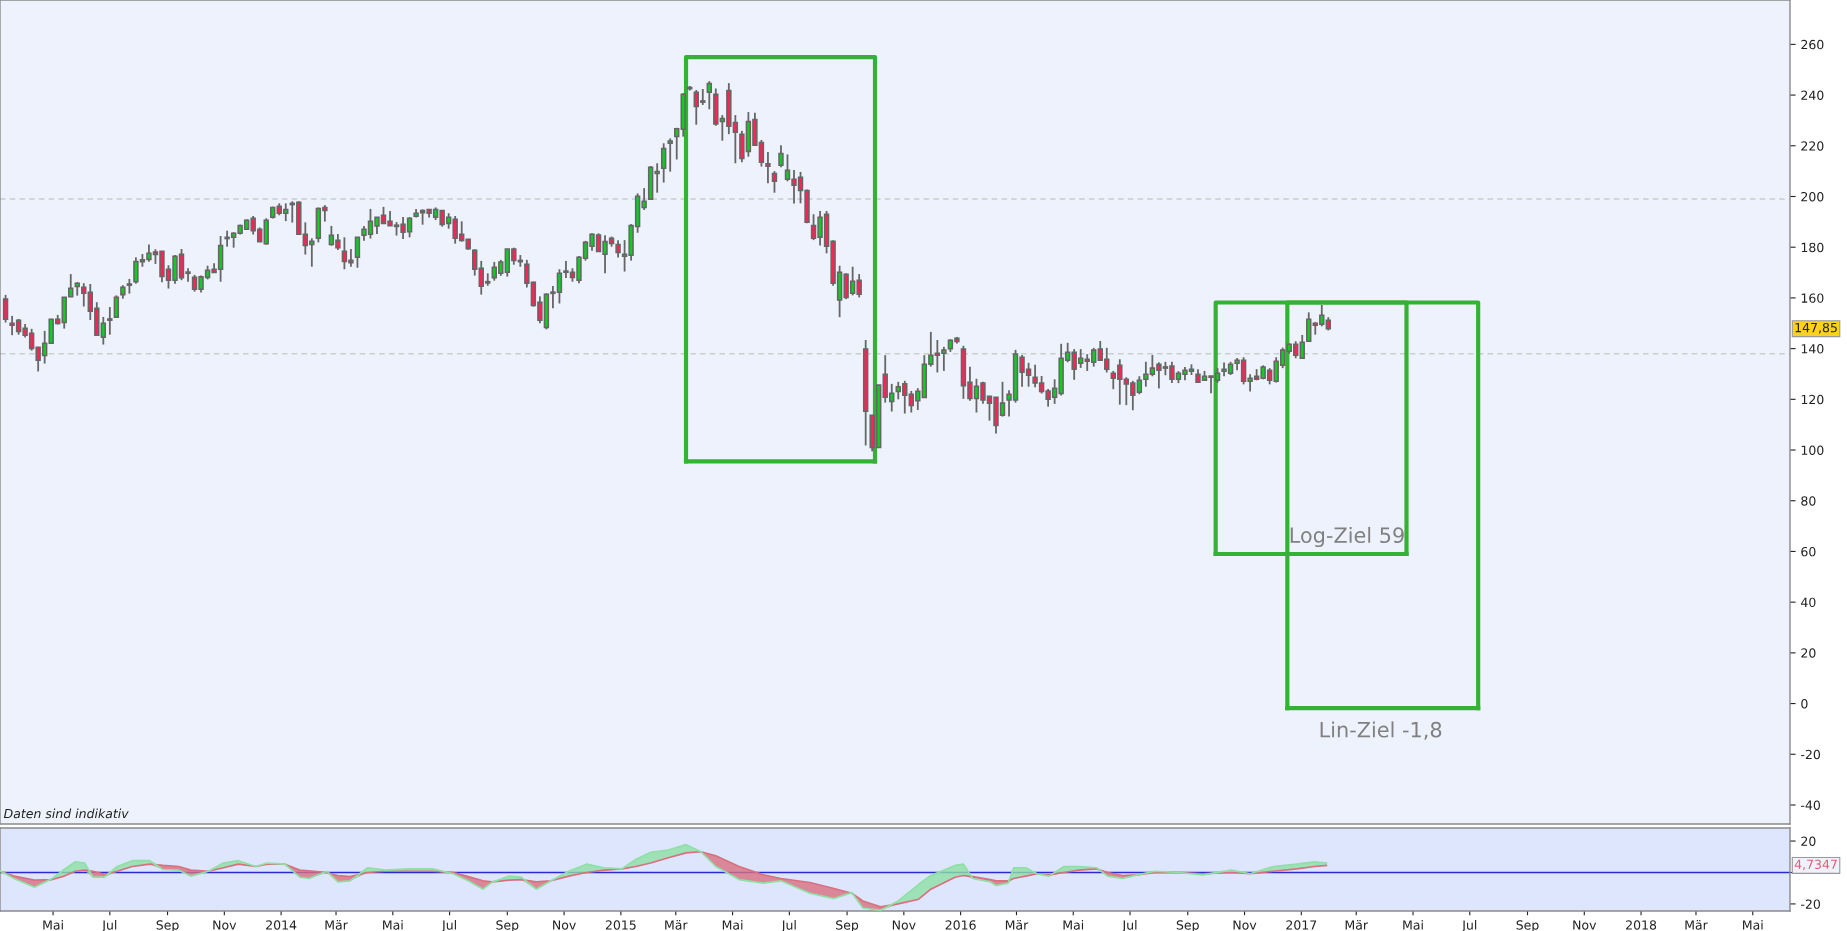 This screenshot has width=1847, height=931. What do you see at coordinates (1812, 95) in the screenshot?
I see `y-tick-label: 240` at bounding box center [1812, 95].